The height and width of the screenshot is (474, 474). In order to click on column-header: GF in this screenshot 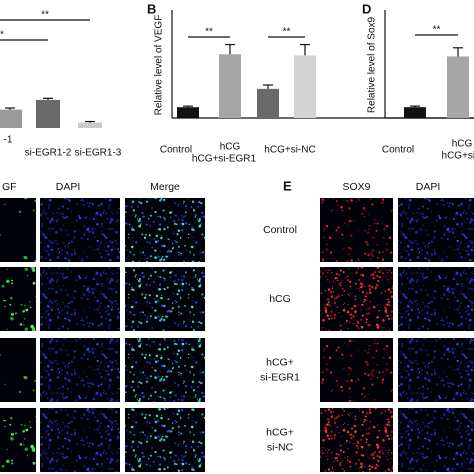, I will do `click(9, 187)`.